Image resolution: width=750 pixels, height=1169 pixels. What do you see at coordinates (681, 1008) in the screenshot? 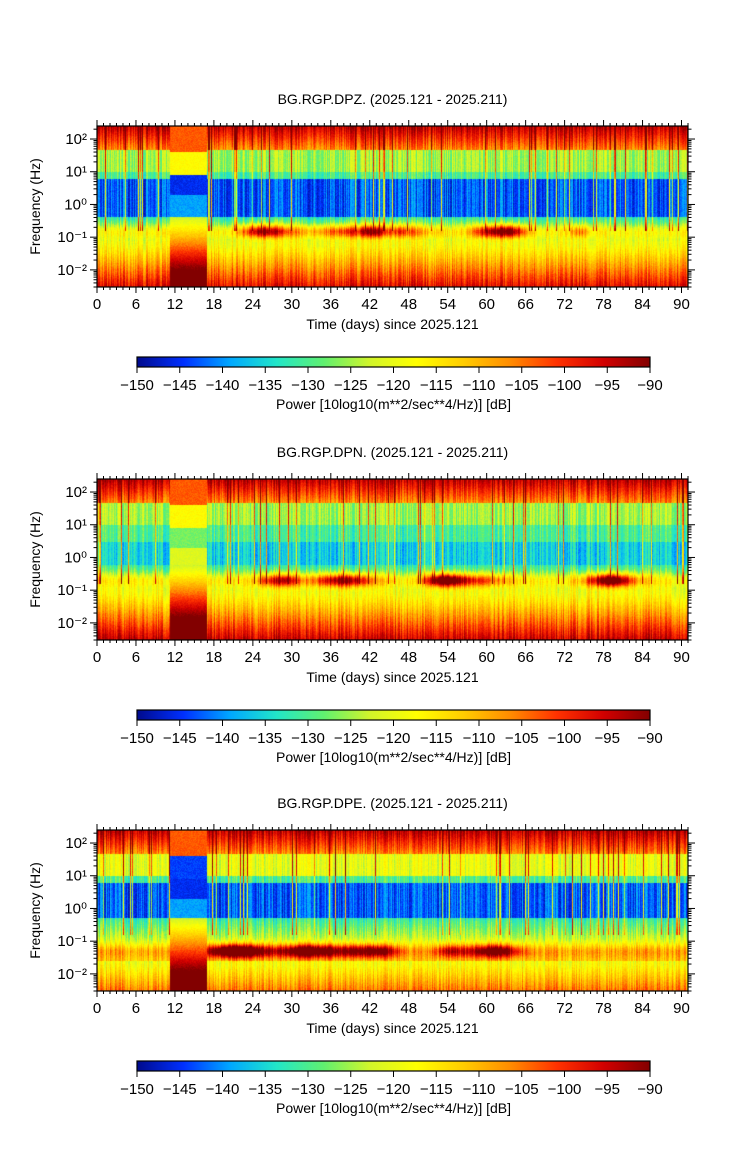
I see `x-tick-label: 90` at bounding box center [681, 1008].